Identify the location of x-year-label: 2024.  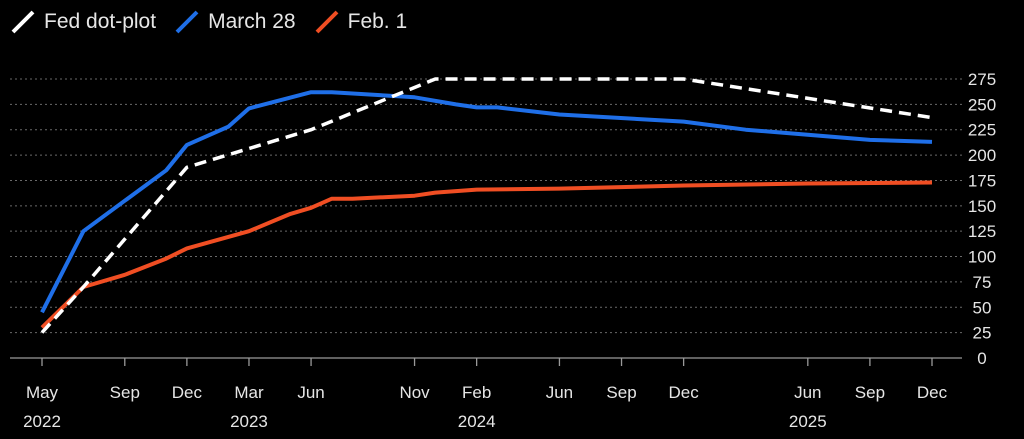
(477, 421).